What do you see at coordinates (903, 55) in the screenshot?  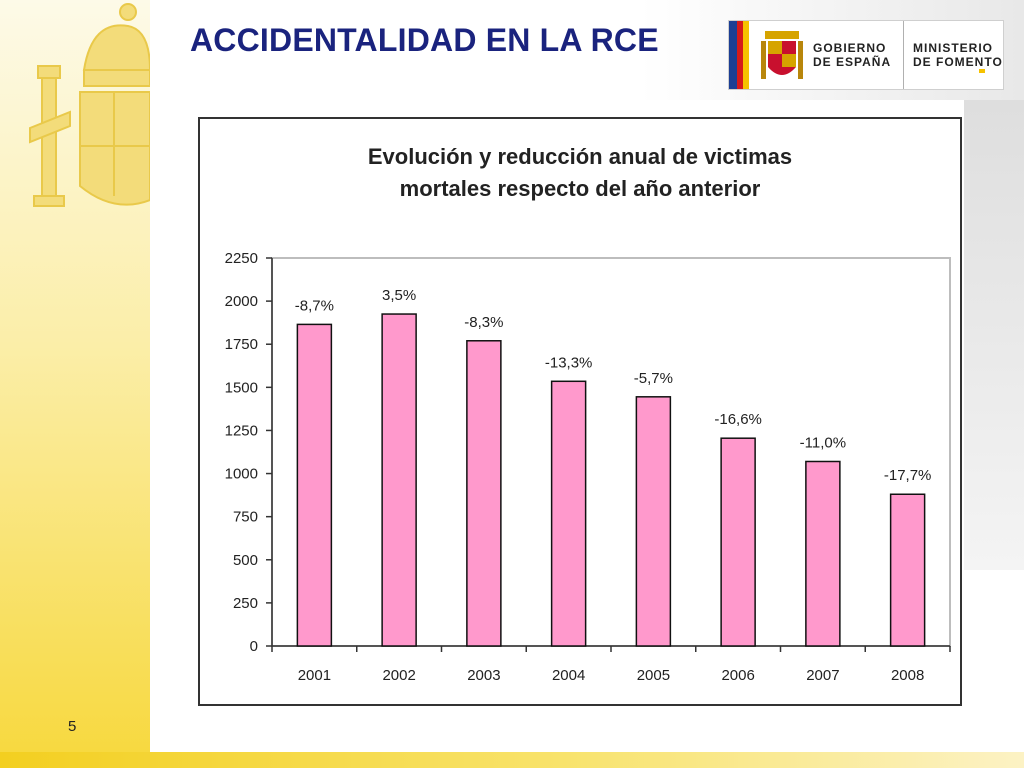 I see `logo-divider` at bounding box center [903, 55].